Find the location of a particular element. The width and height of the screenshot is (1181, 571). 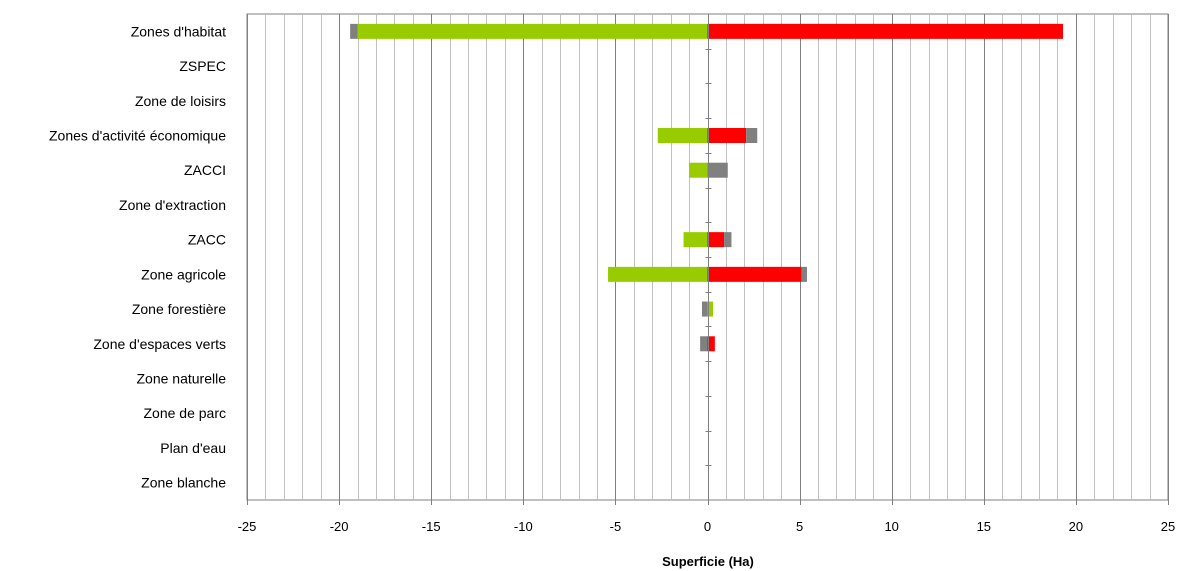

category-label: ZACCI is located at coordinates (205, 170).